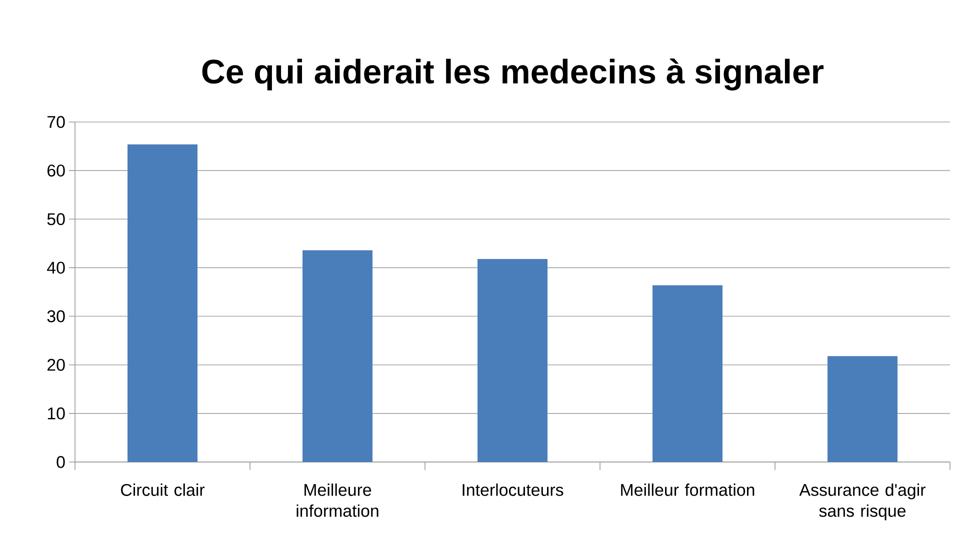 Image resolution: width=969 pixels, height=550 pixels. What do you see at coordinates (687, 490) in the screenshot?
I see `x-tick-label: Meilleur formation` at bounding box center [687, 490].